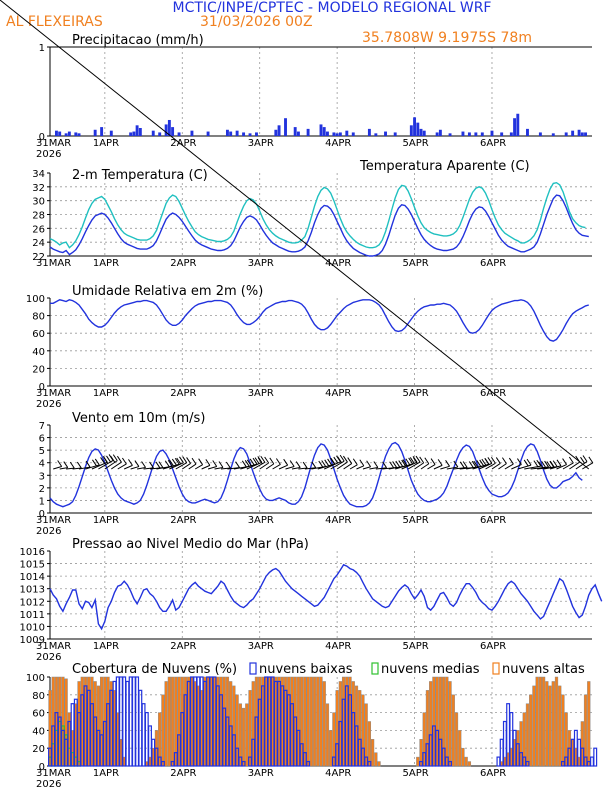  I want to click on y-tick-label: 3, so click(42, 476).